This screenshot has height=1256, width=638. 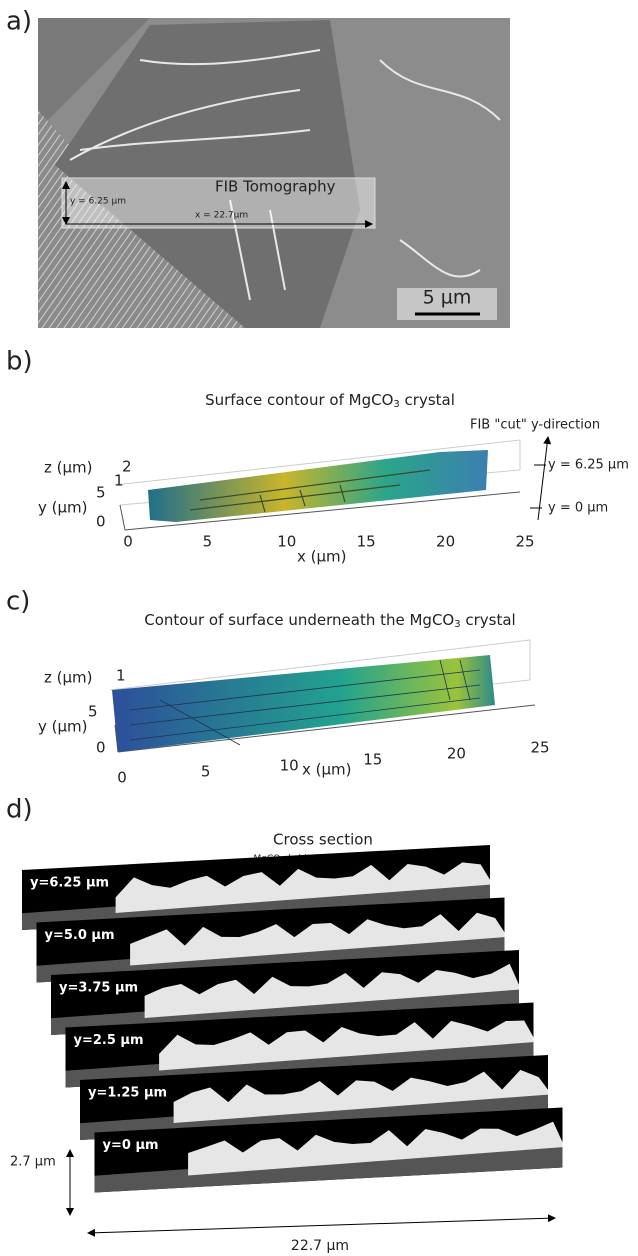 What do you see at coordinates (98, 988) in the screenshot?
I see `slice-label: y=3.75 µm` at bounding box center [98, 988].